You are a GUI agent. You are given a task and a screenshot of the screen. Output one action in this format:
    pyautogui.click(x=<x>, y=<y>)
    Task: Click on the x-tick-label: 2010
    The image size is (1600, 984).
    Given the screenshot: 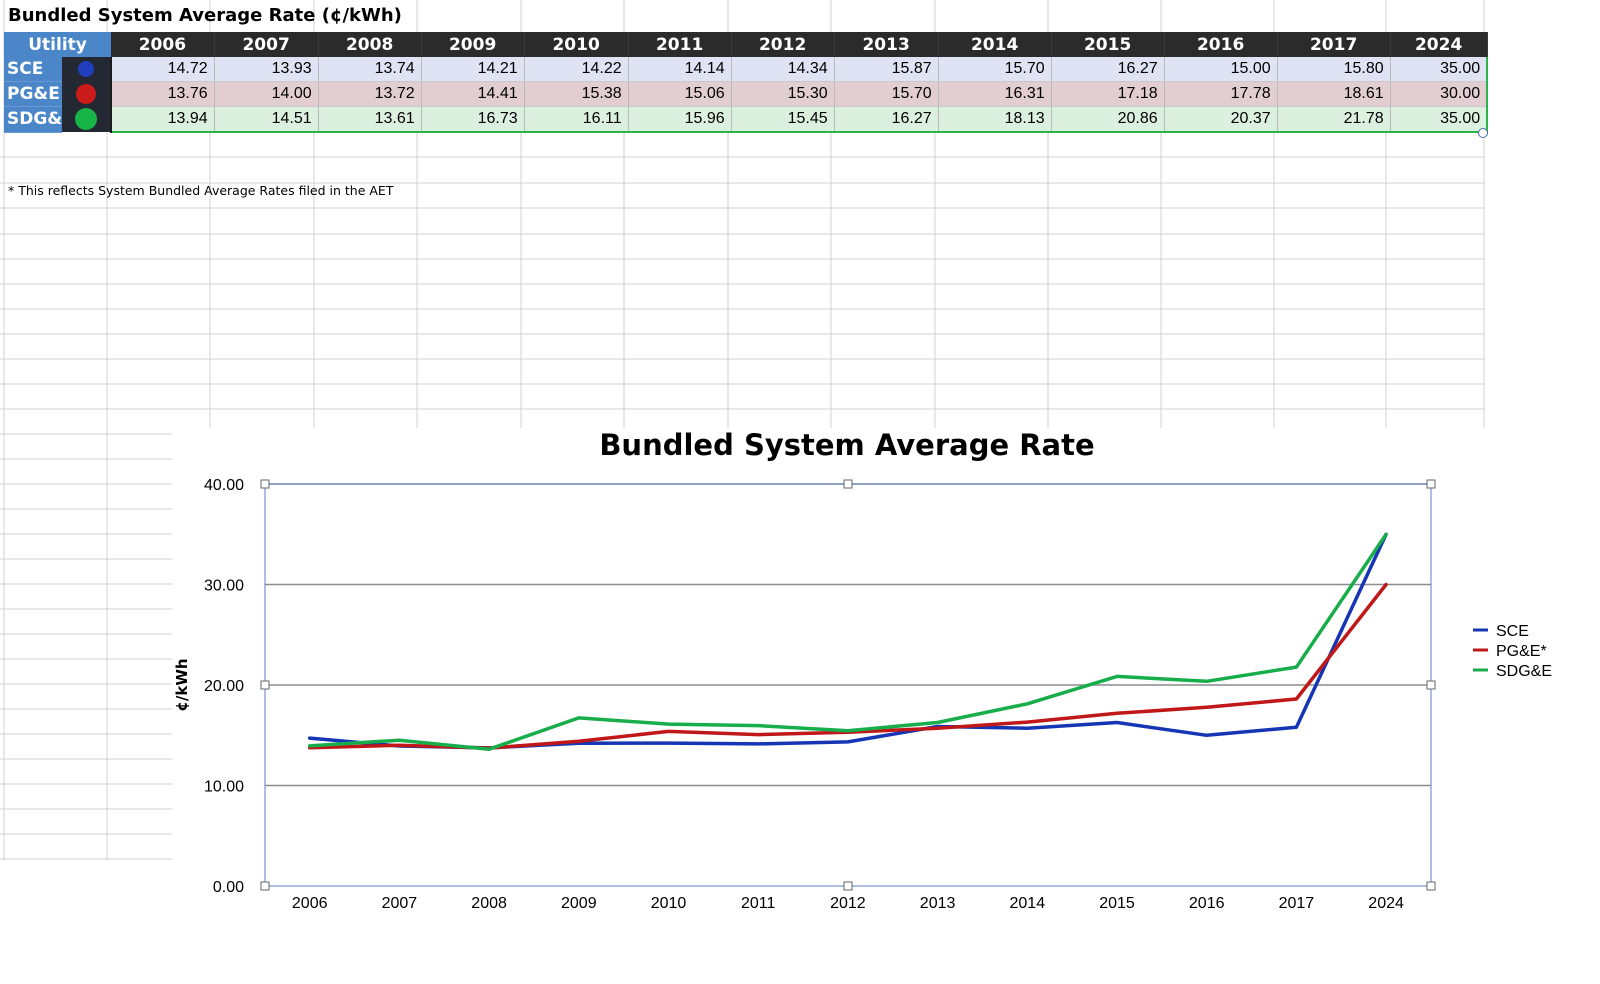 What is the action you would take?
    pyautogui.click(x=669, y=903)
    